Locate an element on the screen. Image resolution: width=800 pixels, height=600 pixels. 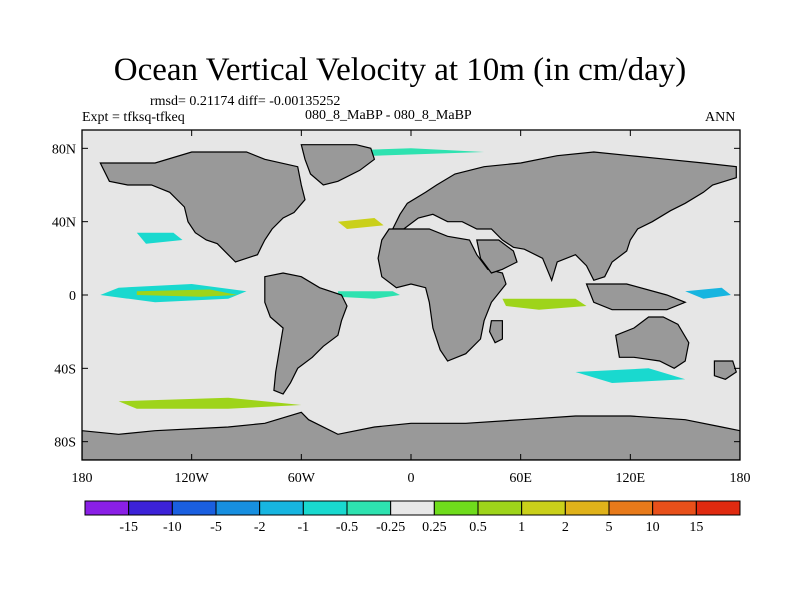
colorbar-label: -15 is located at coordinates (128, 527).